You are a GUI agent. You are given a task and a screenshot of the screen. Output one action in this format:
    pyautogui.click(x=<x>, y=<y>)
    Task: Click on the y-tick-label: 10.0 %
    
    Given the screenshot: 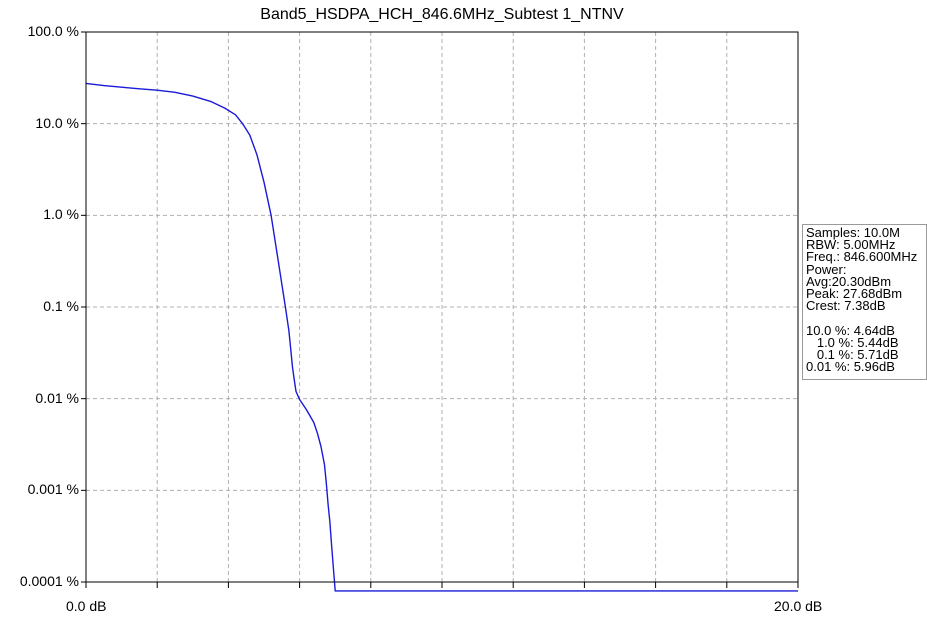 What is the action you would take?
    pyautogui.click(x=57, y=122)
    